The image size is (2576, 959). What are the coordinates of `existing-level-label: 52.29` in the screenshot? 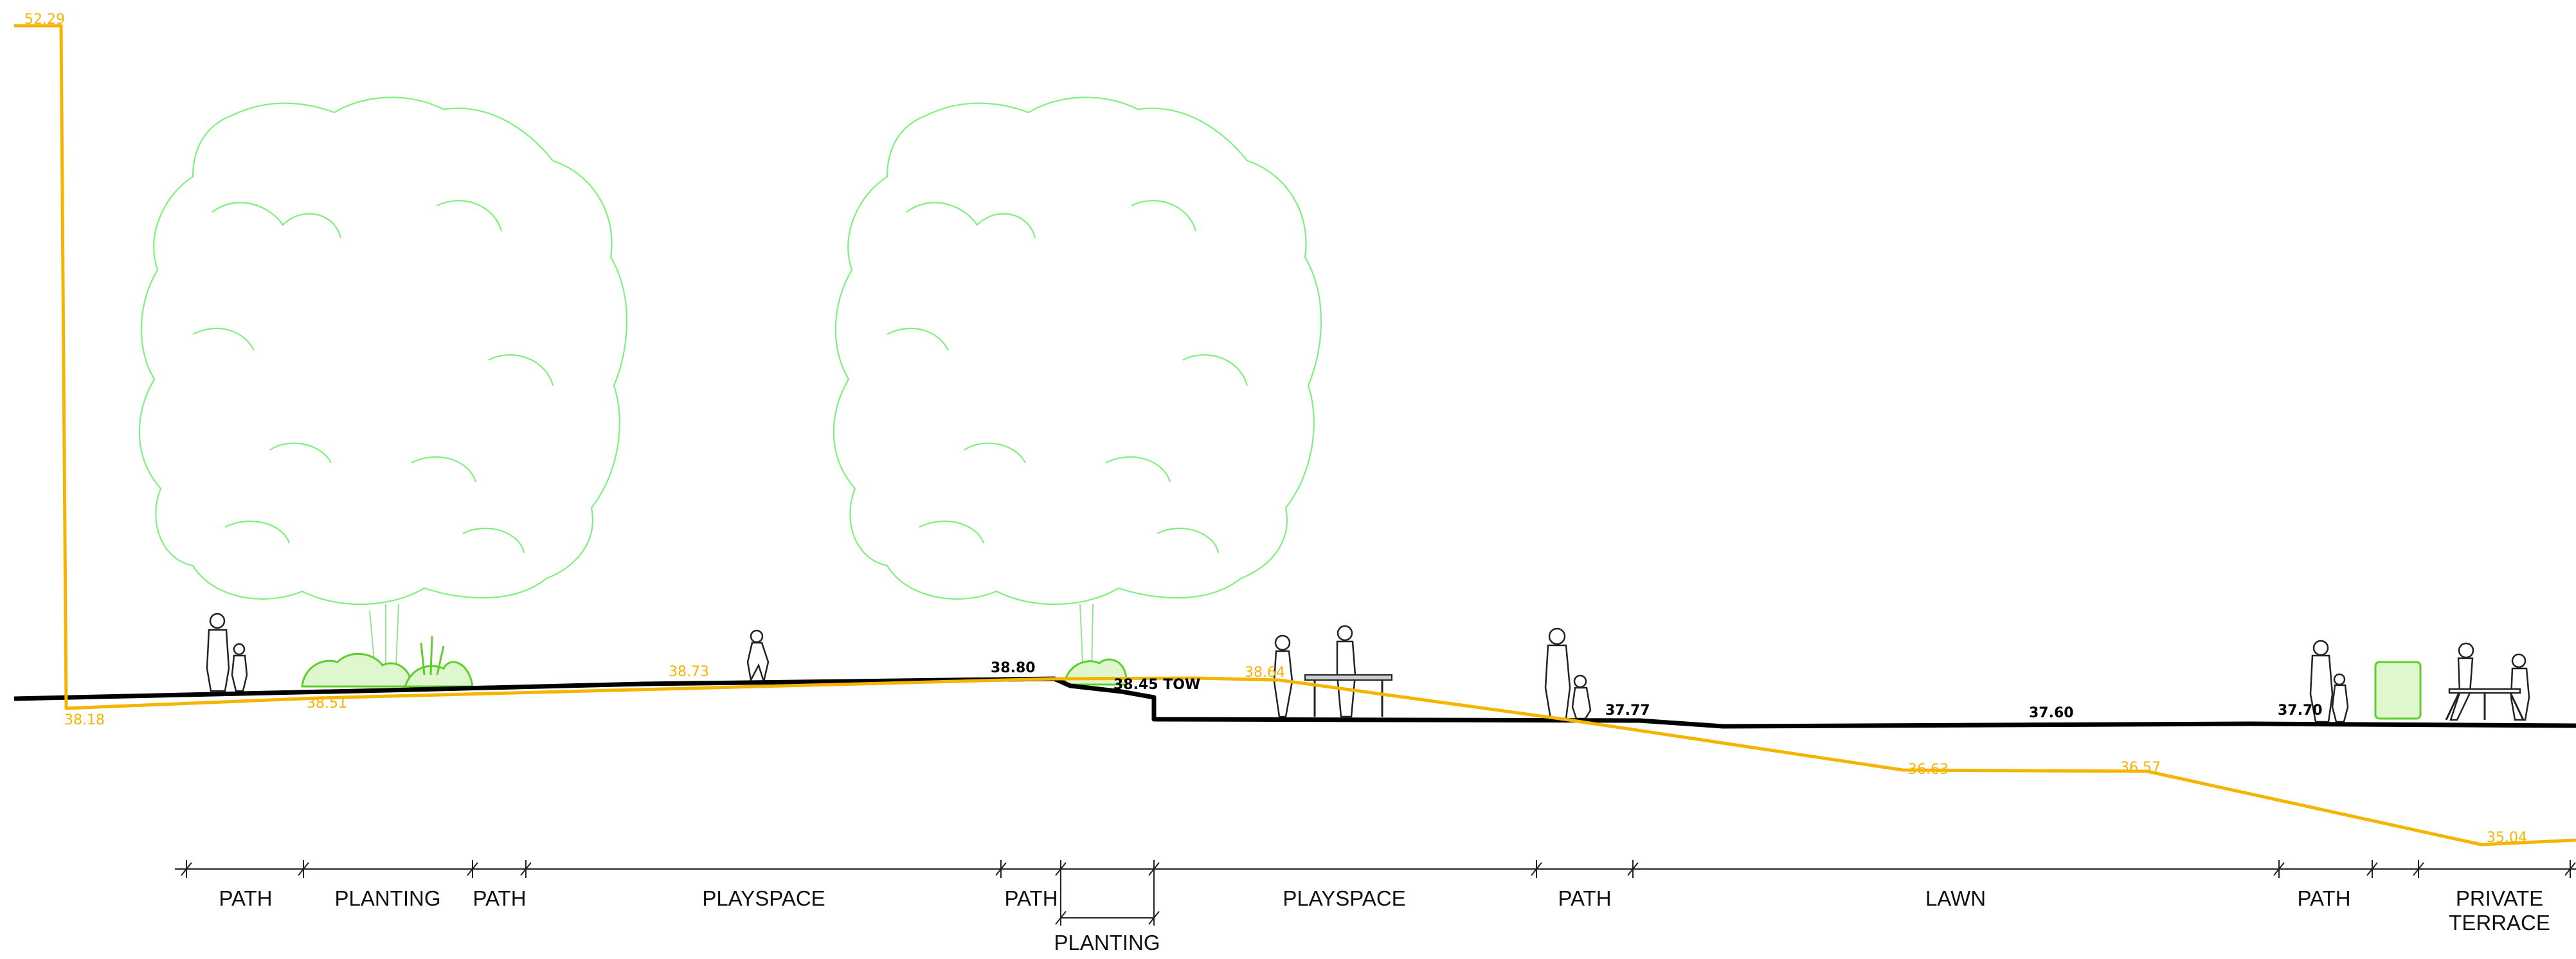 It's located at (44, 20).